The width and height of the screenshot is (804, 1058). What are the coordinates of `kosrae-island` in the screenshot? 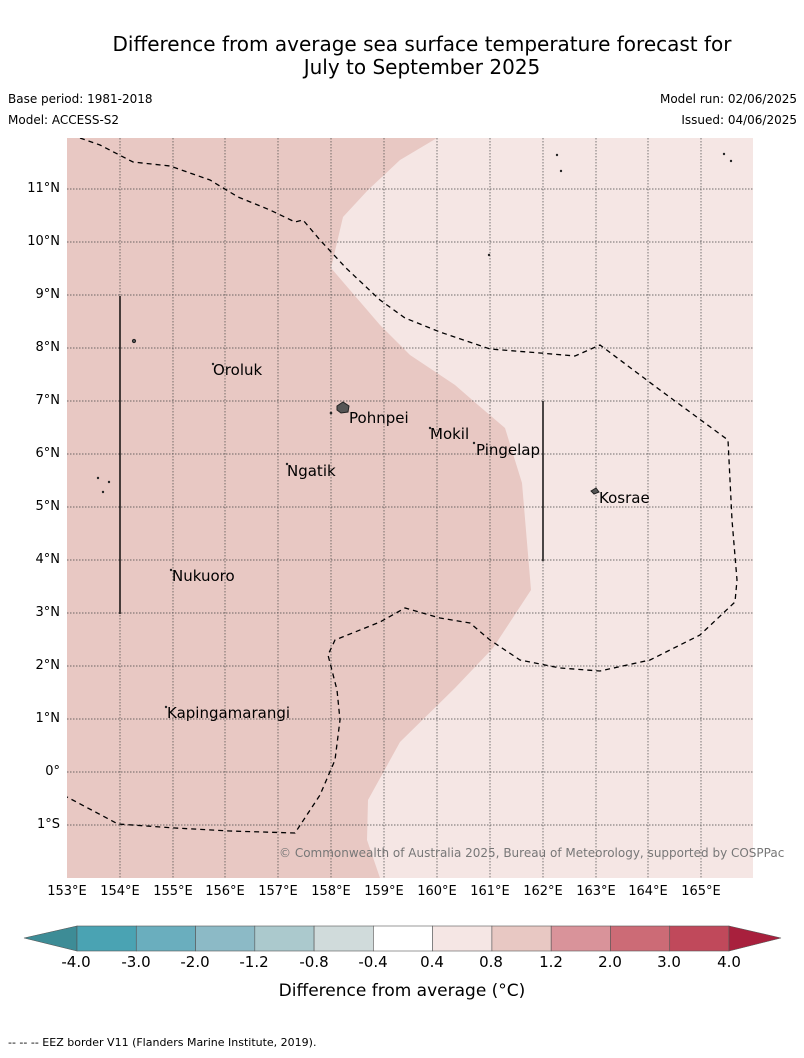 It's located at (595, 491).